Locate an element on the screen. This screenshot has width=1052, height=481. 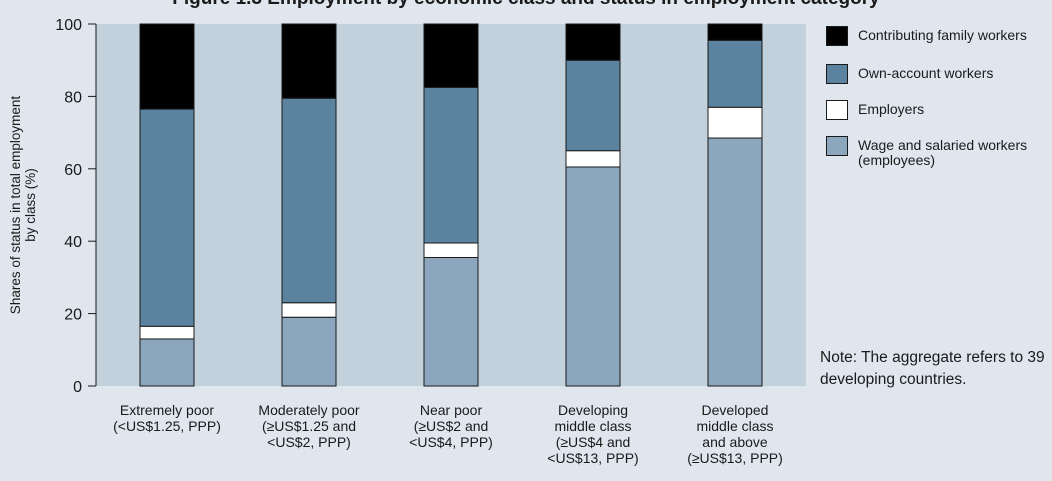
legend-item-wage-salaried: Wage and salaried workers (employees) is located at coordinates (937, 152).